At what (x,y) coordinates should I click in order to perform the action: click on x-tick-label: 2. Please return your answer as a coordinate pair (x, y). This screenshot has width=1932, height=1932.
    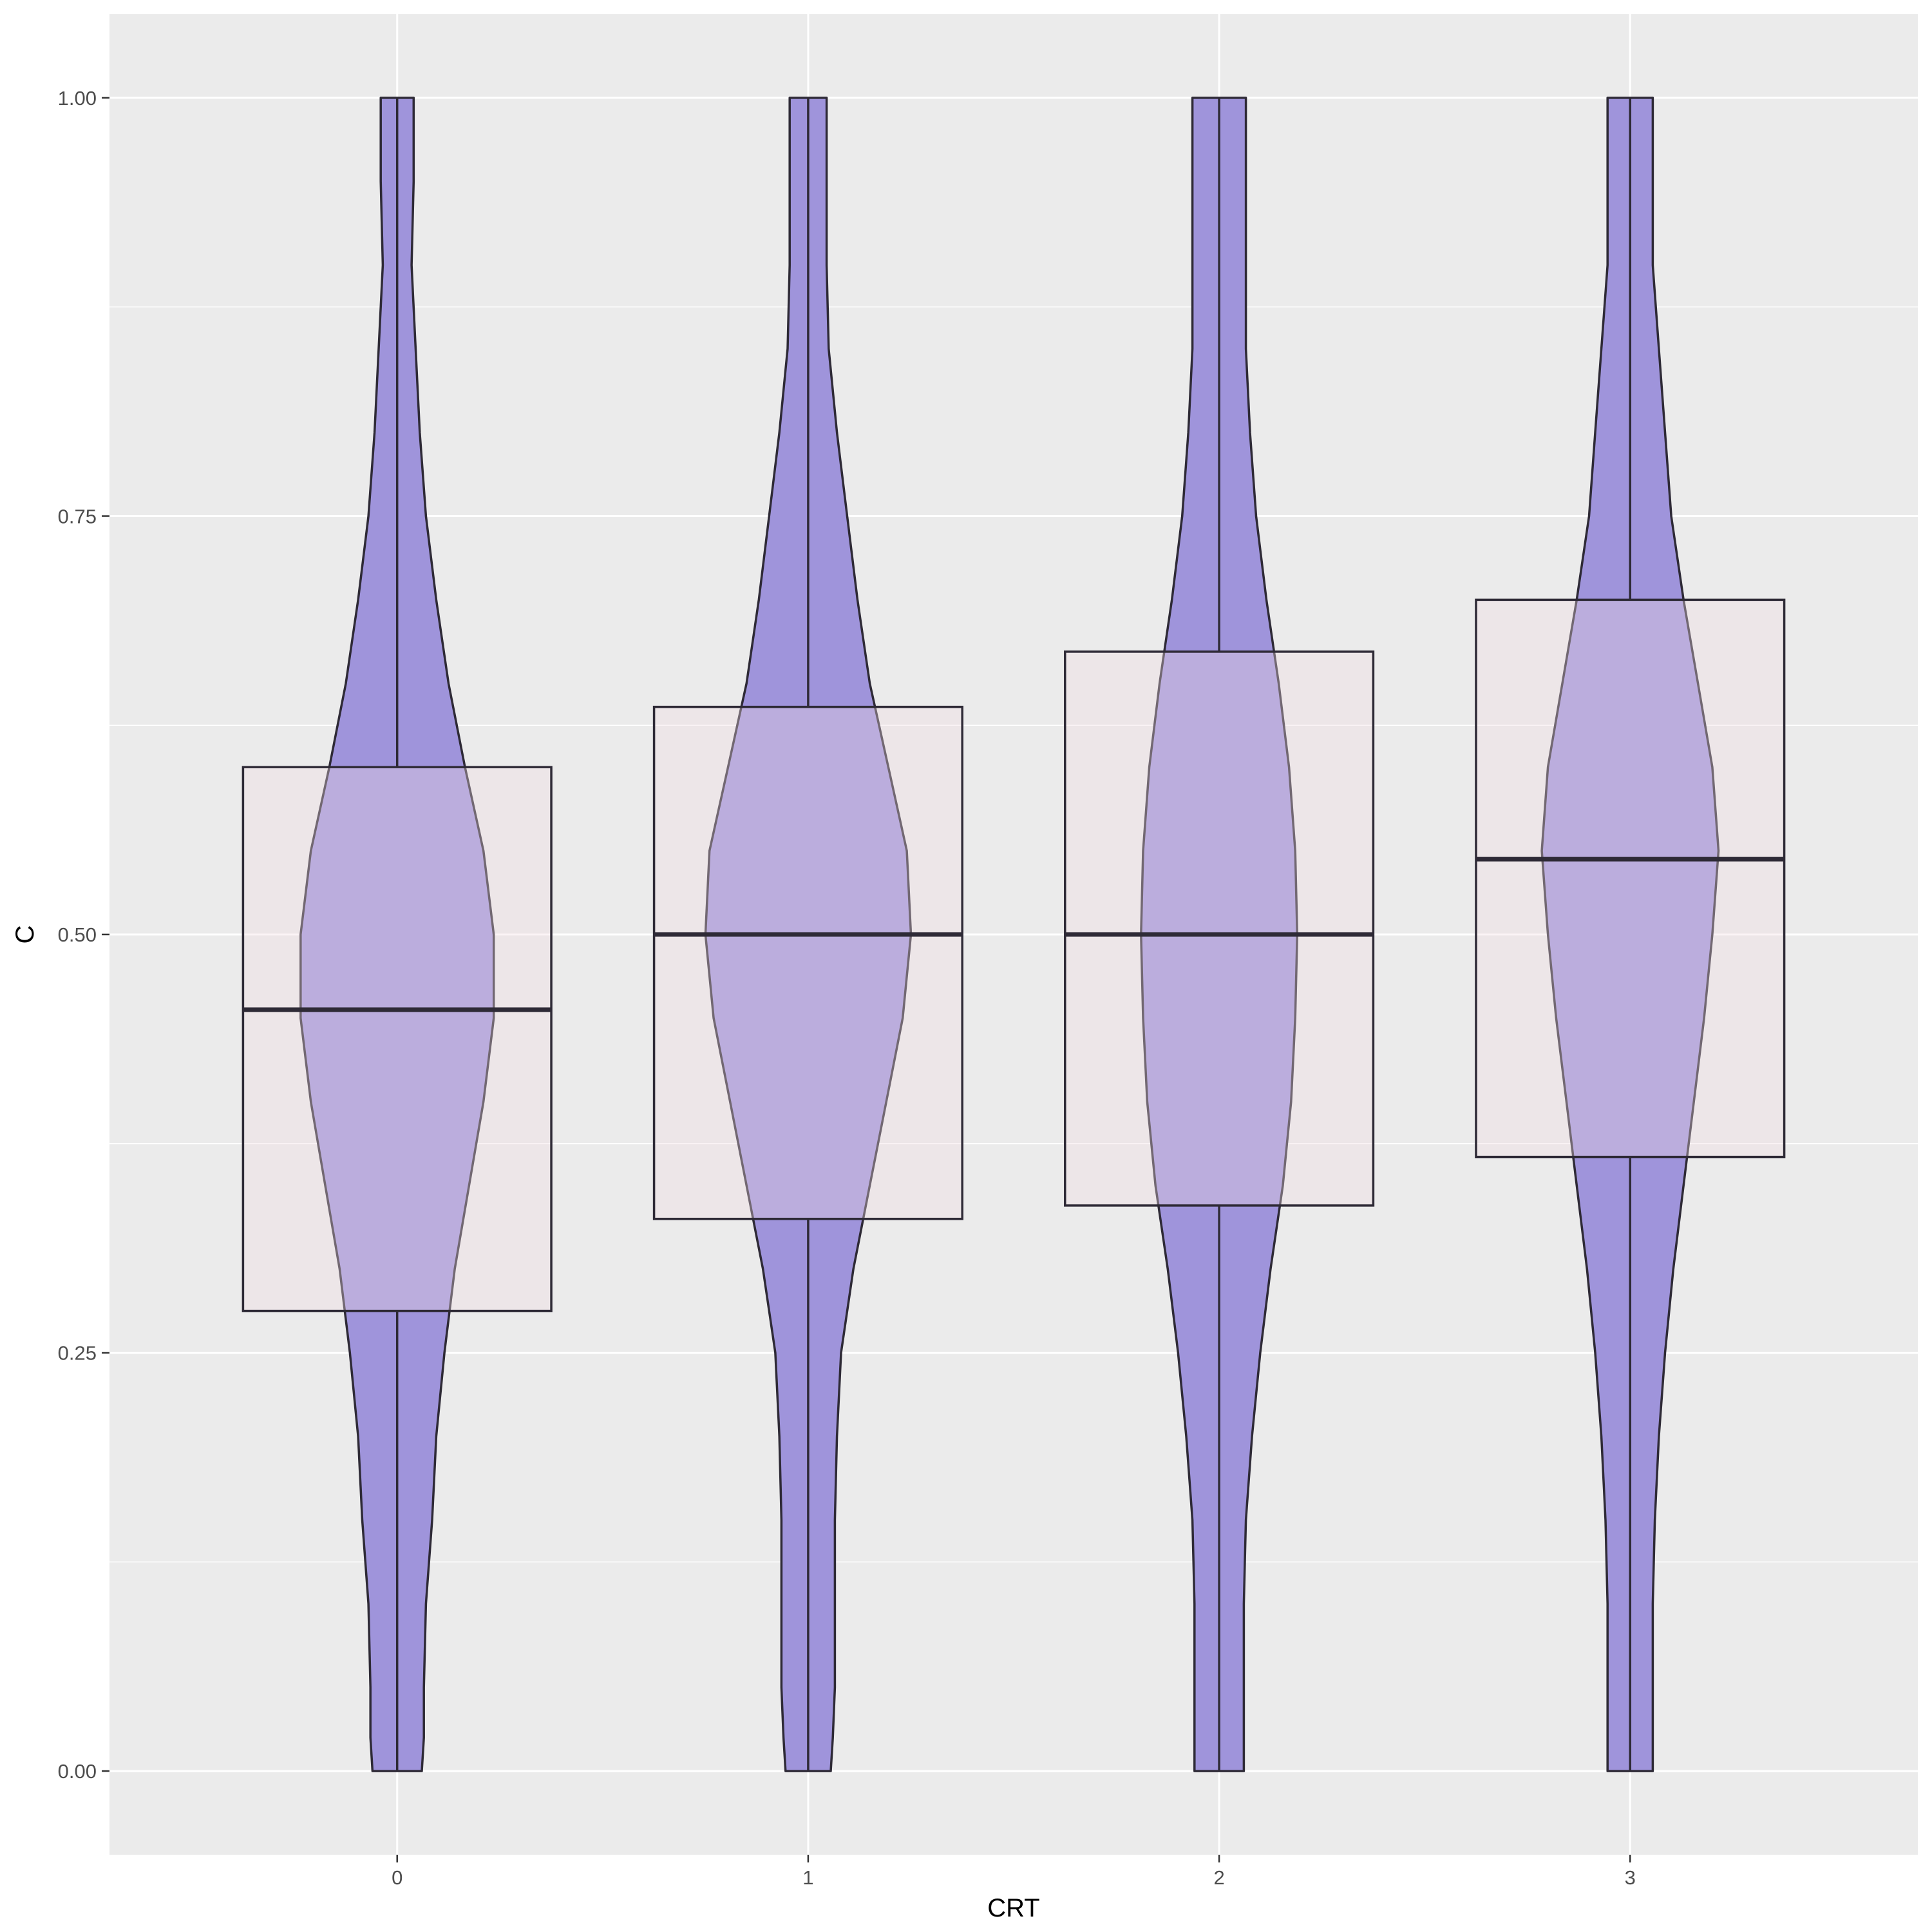
    Looking at the image, I should click on (1219, 1878).